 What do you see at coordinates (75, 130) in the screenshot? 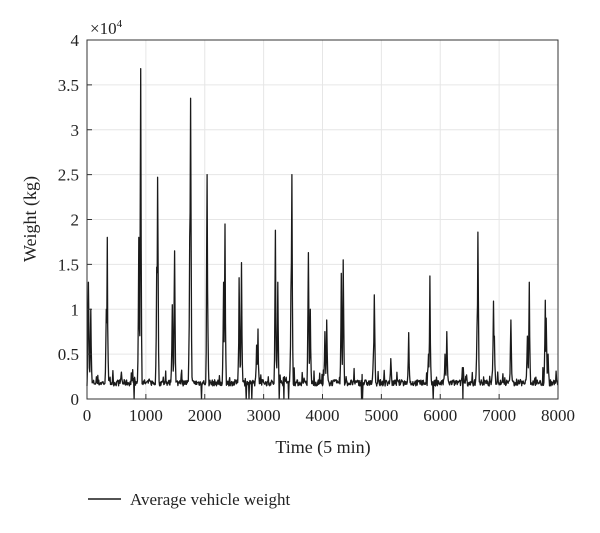
I see `y-tick-label: 3` at bounding box center [75, 130].